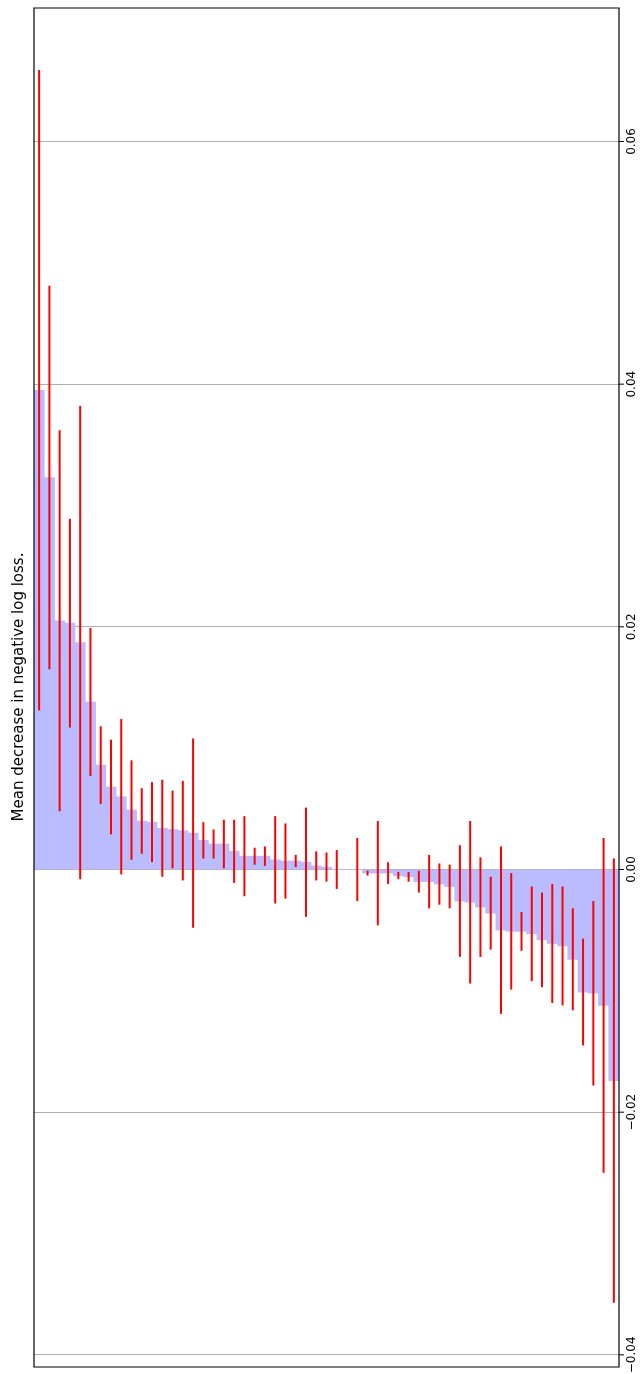  What do you see at coordinates (631, 384) in the screenshot?
I see `y-tick-label: 0.04` at bounding box center [631, 384].